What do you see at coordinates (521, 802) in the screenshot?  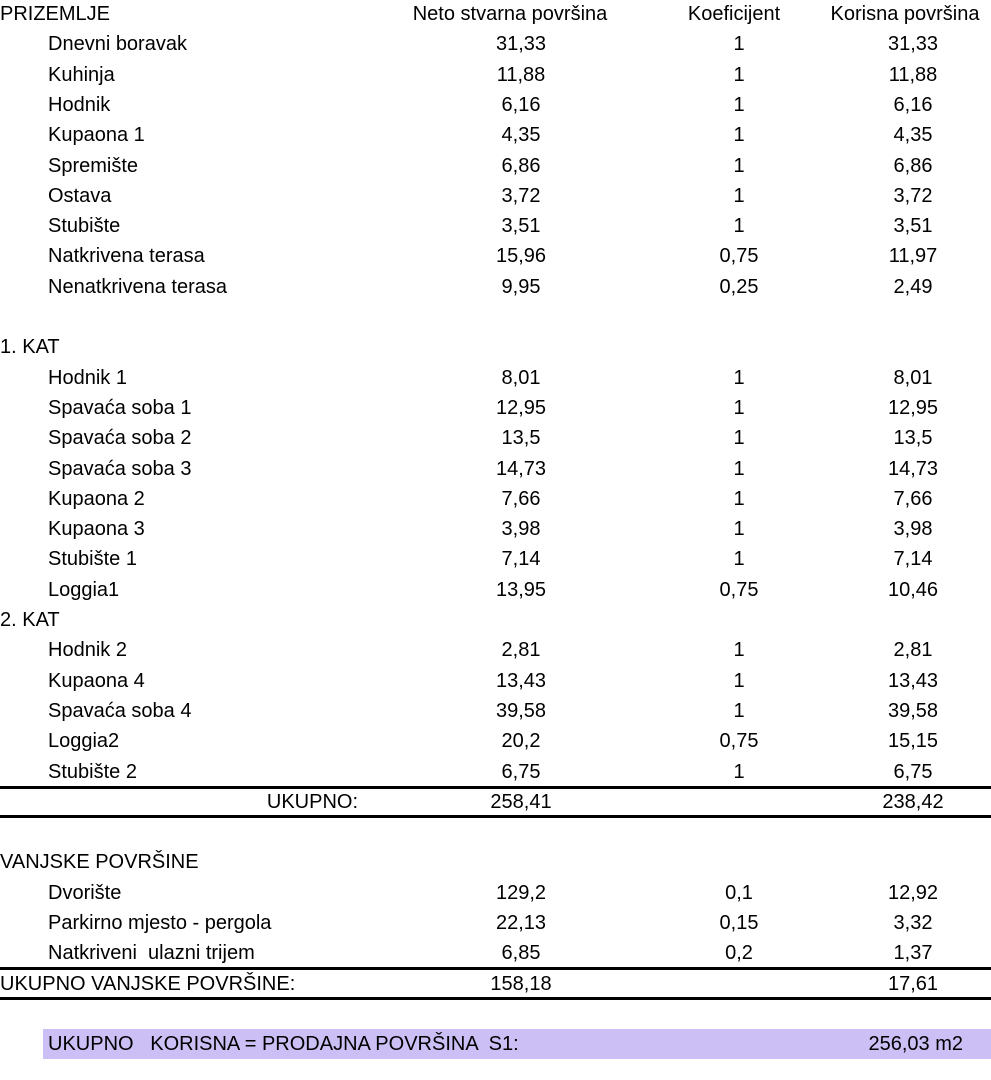 I see `total-neto: 258,41` at bounding box center [521, 802].